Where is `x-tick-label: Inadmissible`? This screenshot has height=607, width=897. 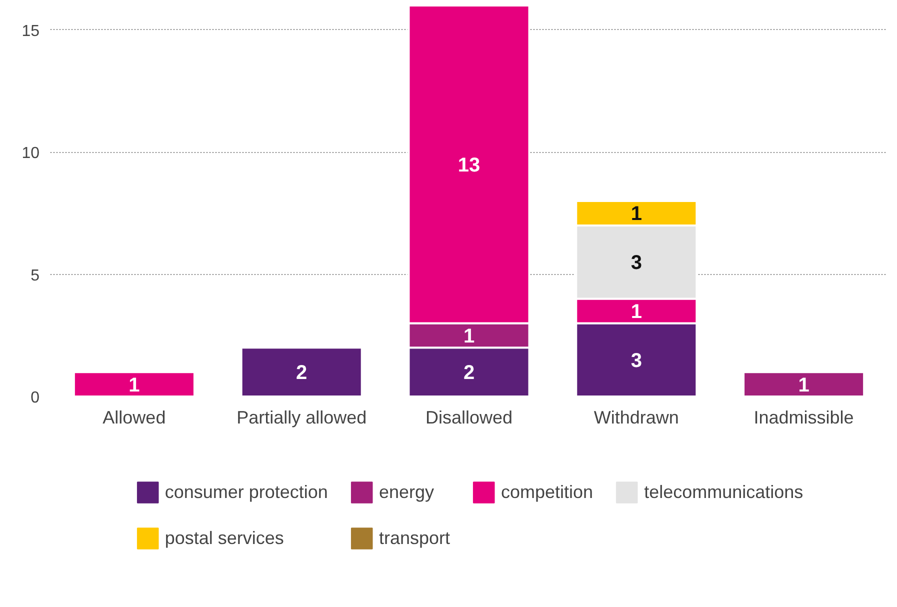
x-tick-label: Inadmissible is located at coordinates (804, 418).